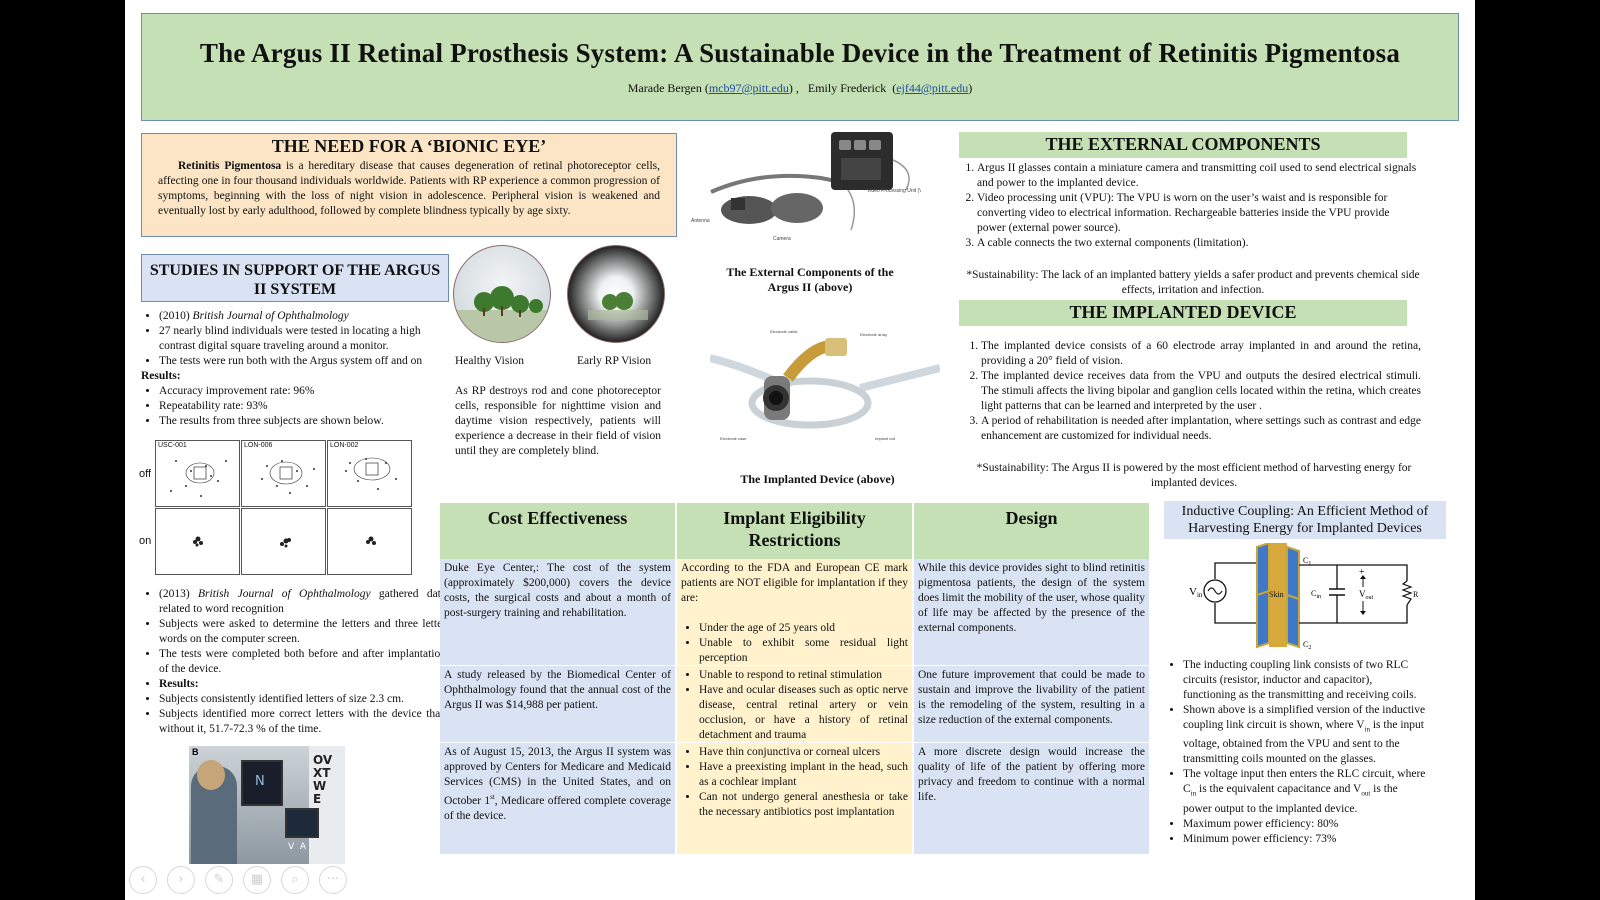 The height and width of the screenshot is (900, 1600). I want to click on row-label-on: on, so click(145, 541).